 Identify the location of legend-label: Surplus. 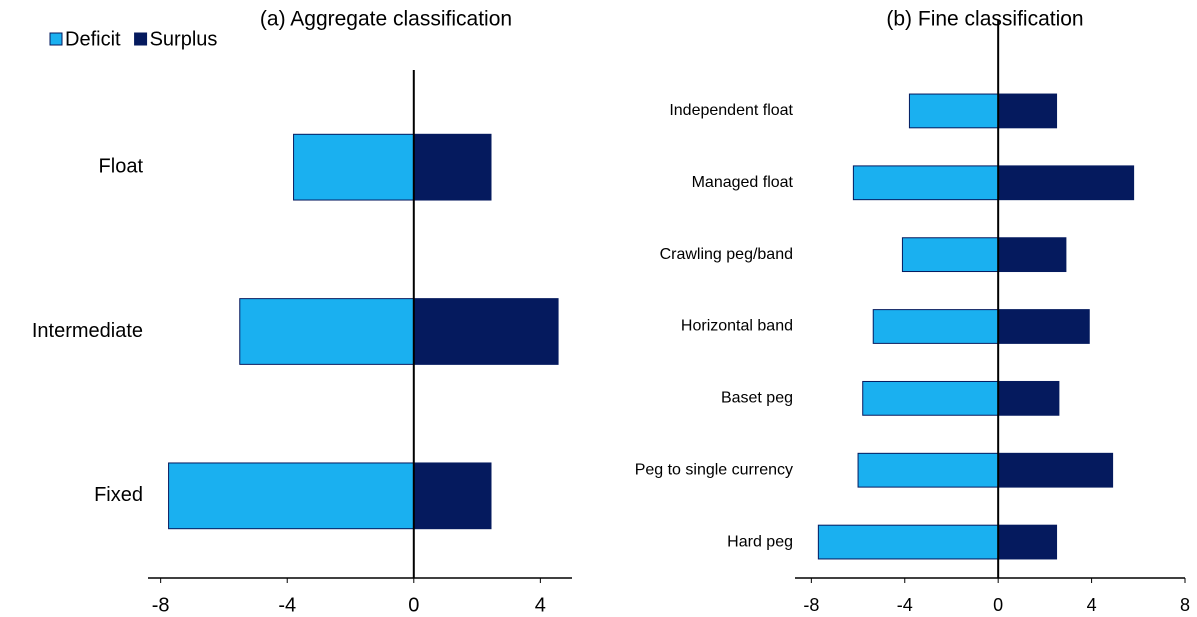
(184, 39).